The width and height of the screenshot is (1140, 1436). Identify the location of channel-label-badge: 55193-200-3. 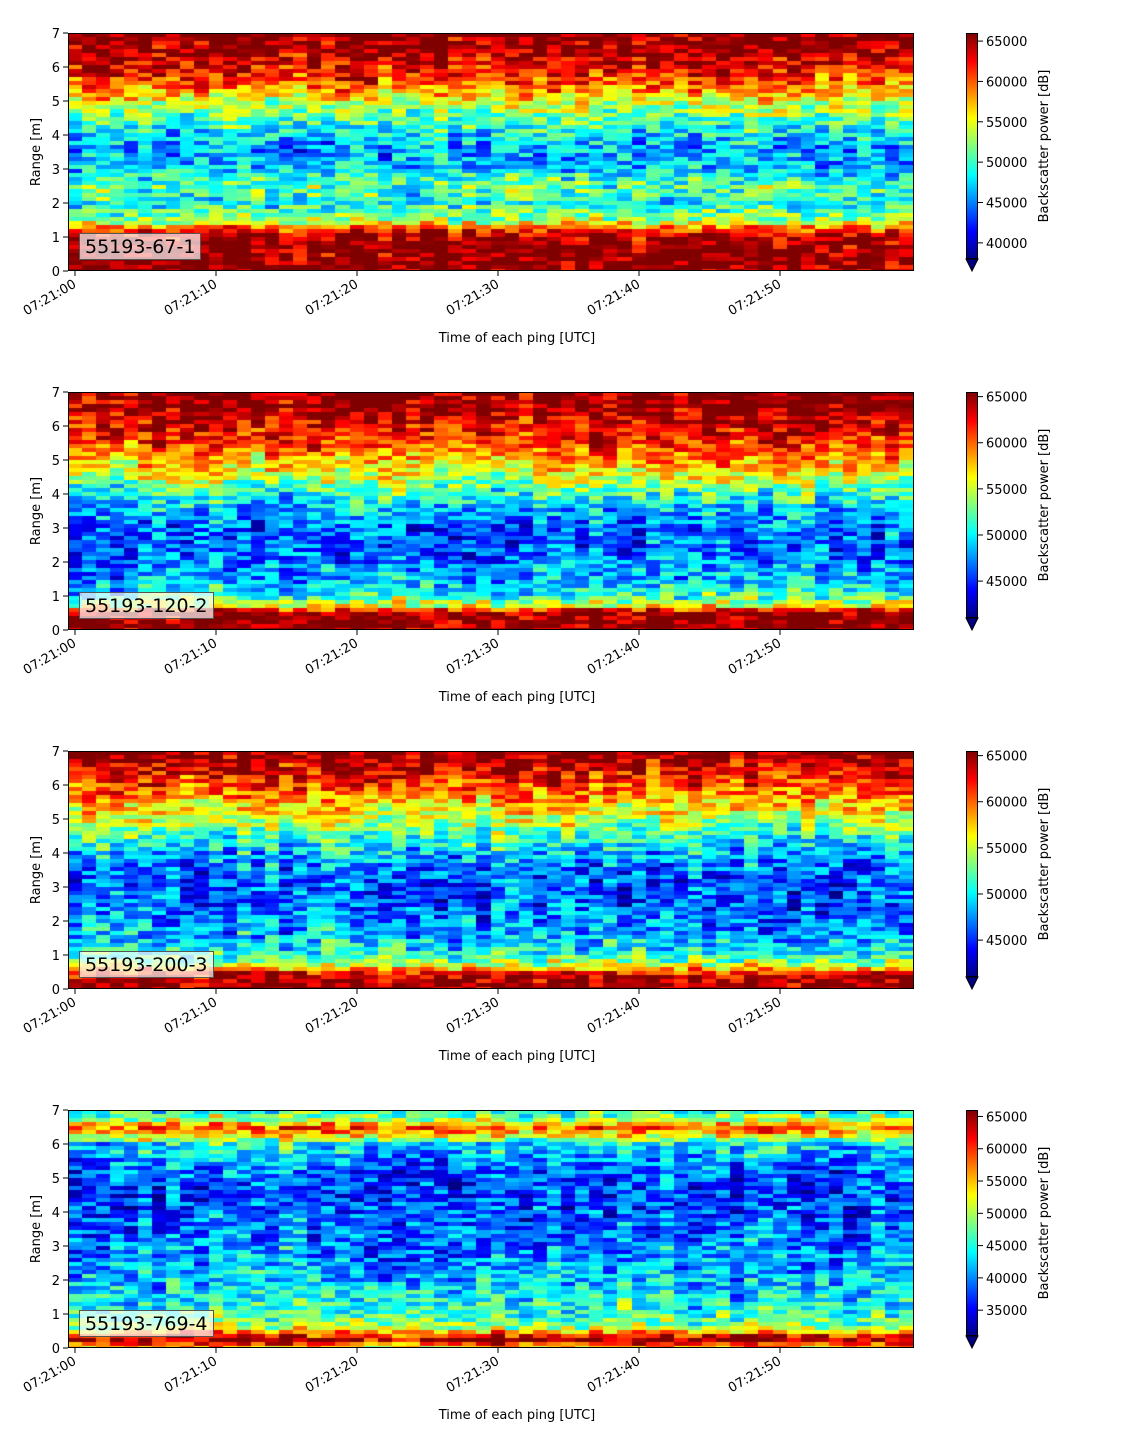
(146, 964).